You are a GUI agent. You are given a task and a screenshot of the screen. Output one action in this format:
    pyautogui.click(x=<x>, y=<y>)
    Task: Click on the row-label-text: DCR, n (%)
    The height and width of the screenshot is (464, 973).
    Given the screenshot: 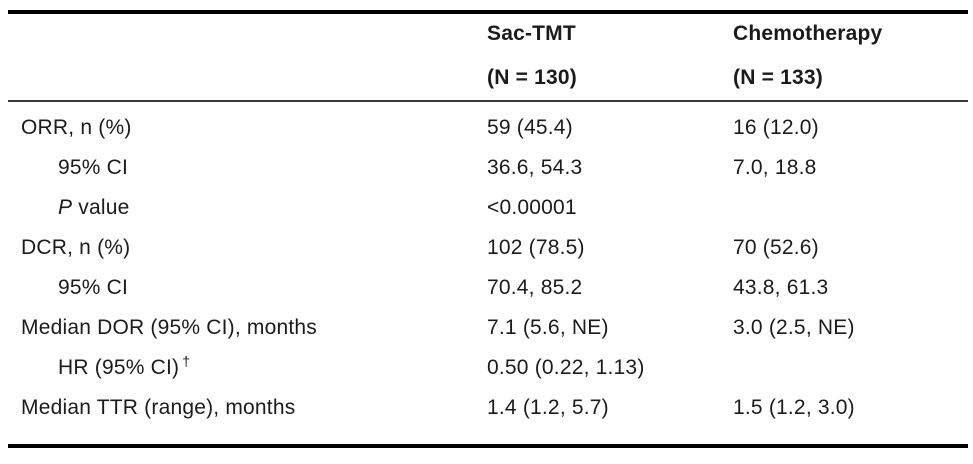 What is the action you would take?
    pyautogui.click(x=76, y=247)
    